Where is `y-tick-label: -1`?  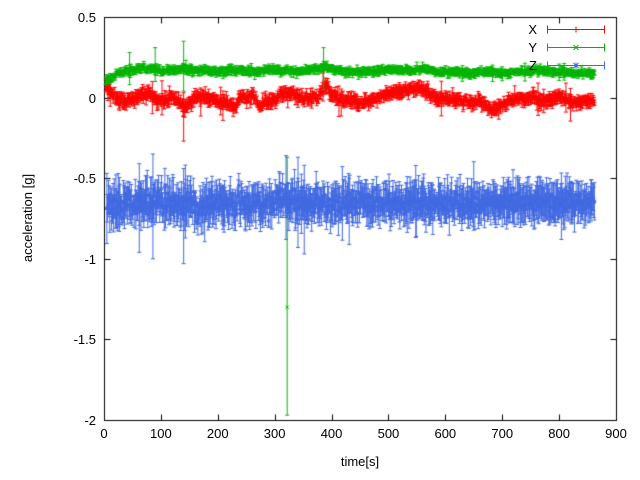 y-tick-label: -1 is located at coordinates (90, 259).